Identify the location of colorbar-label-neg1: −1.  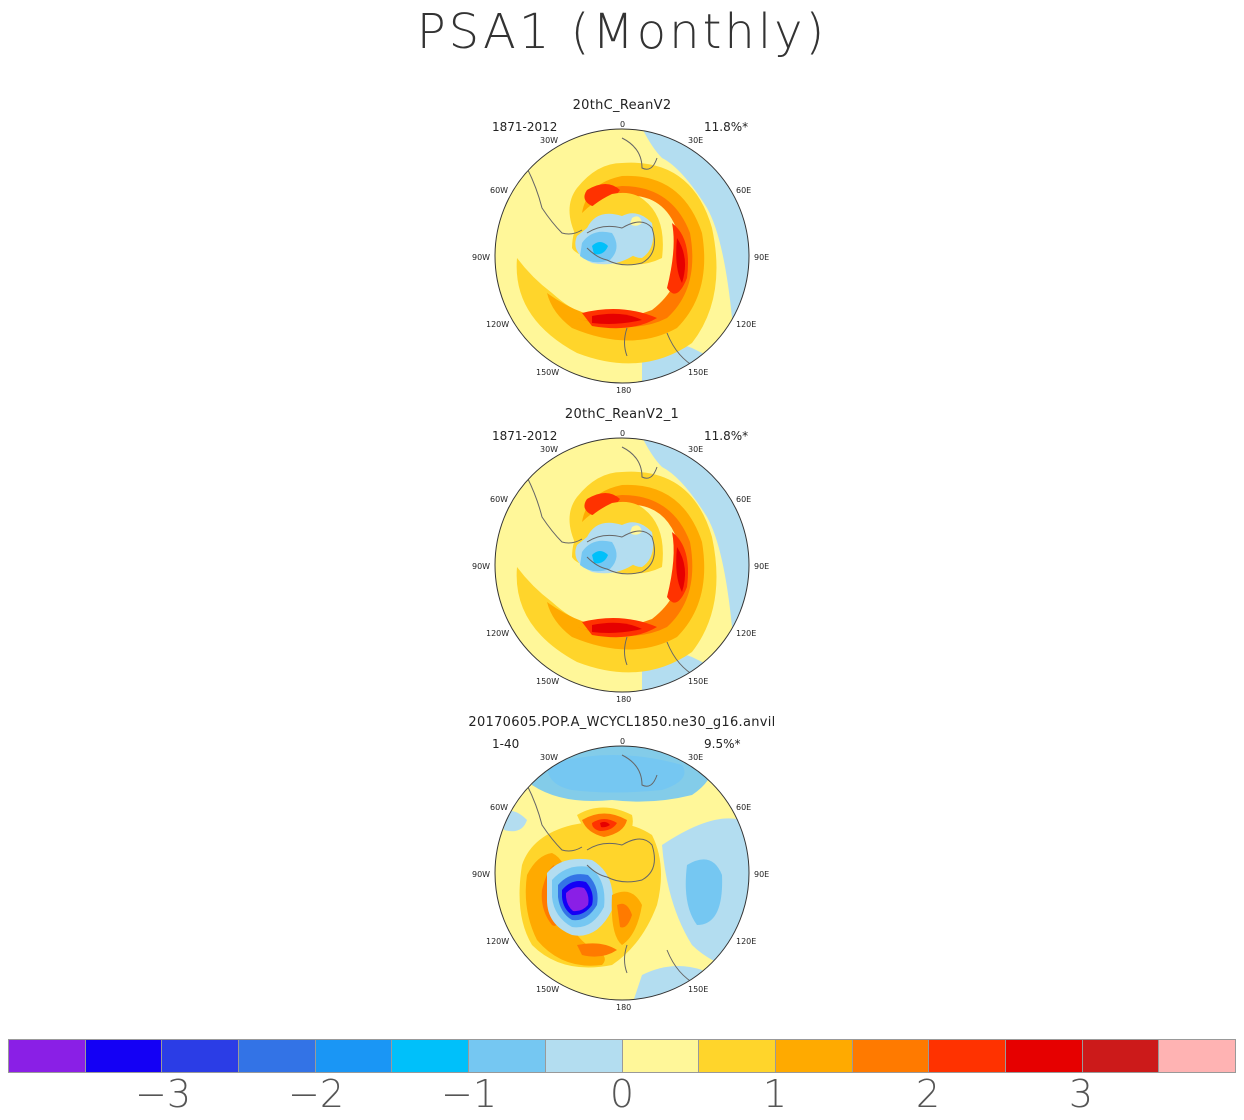
(469, 1094).